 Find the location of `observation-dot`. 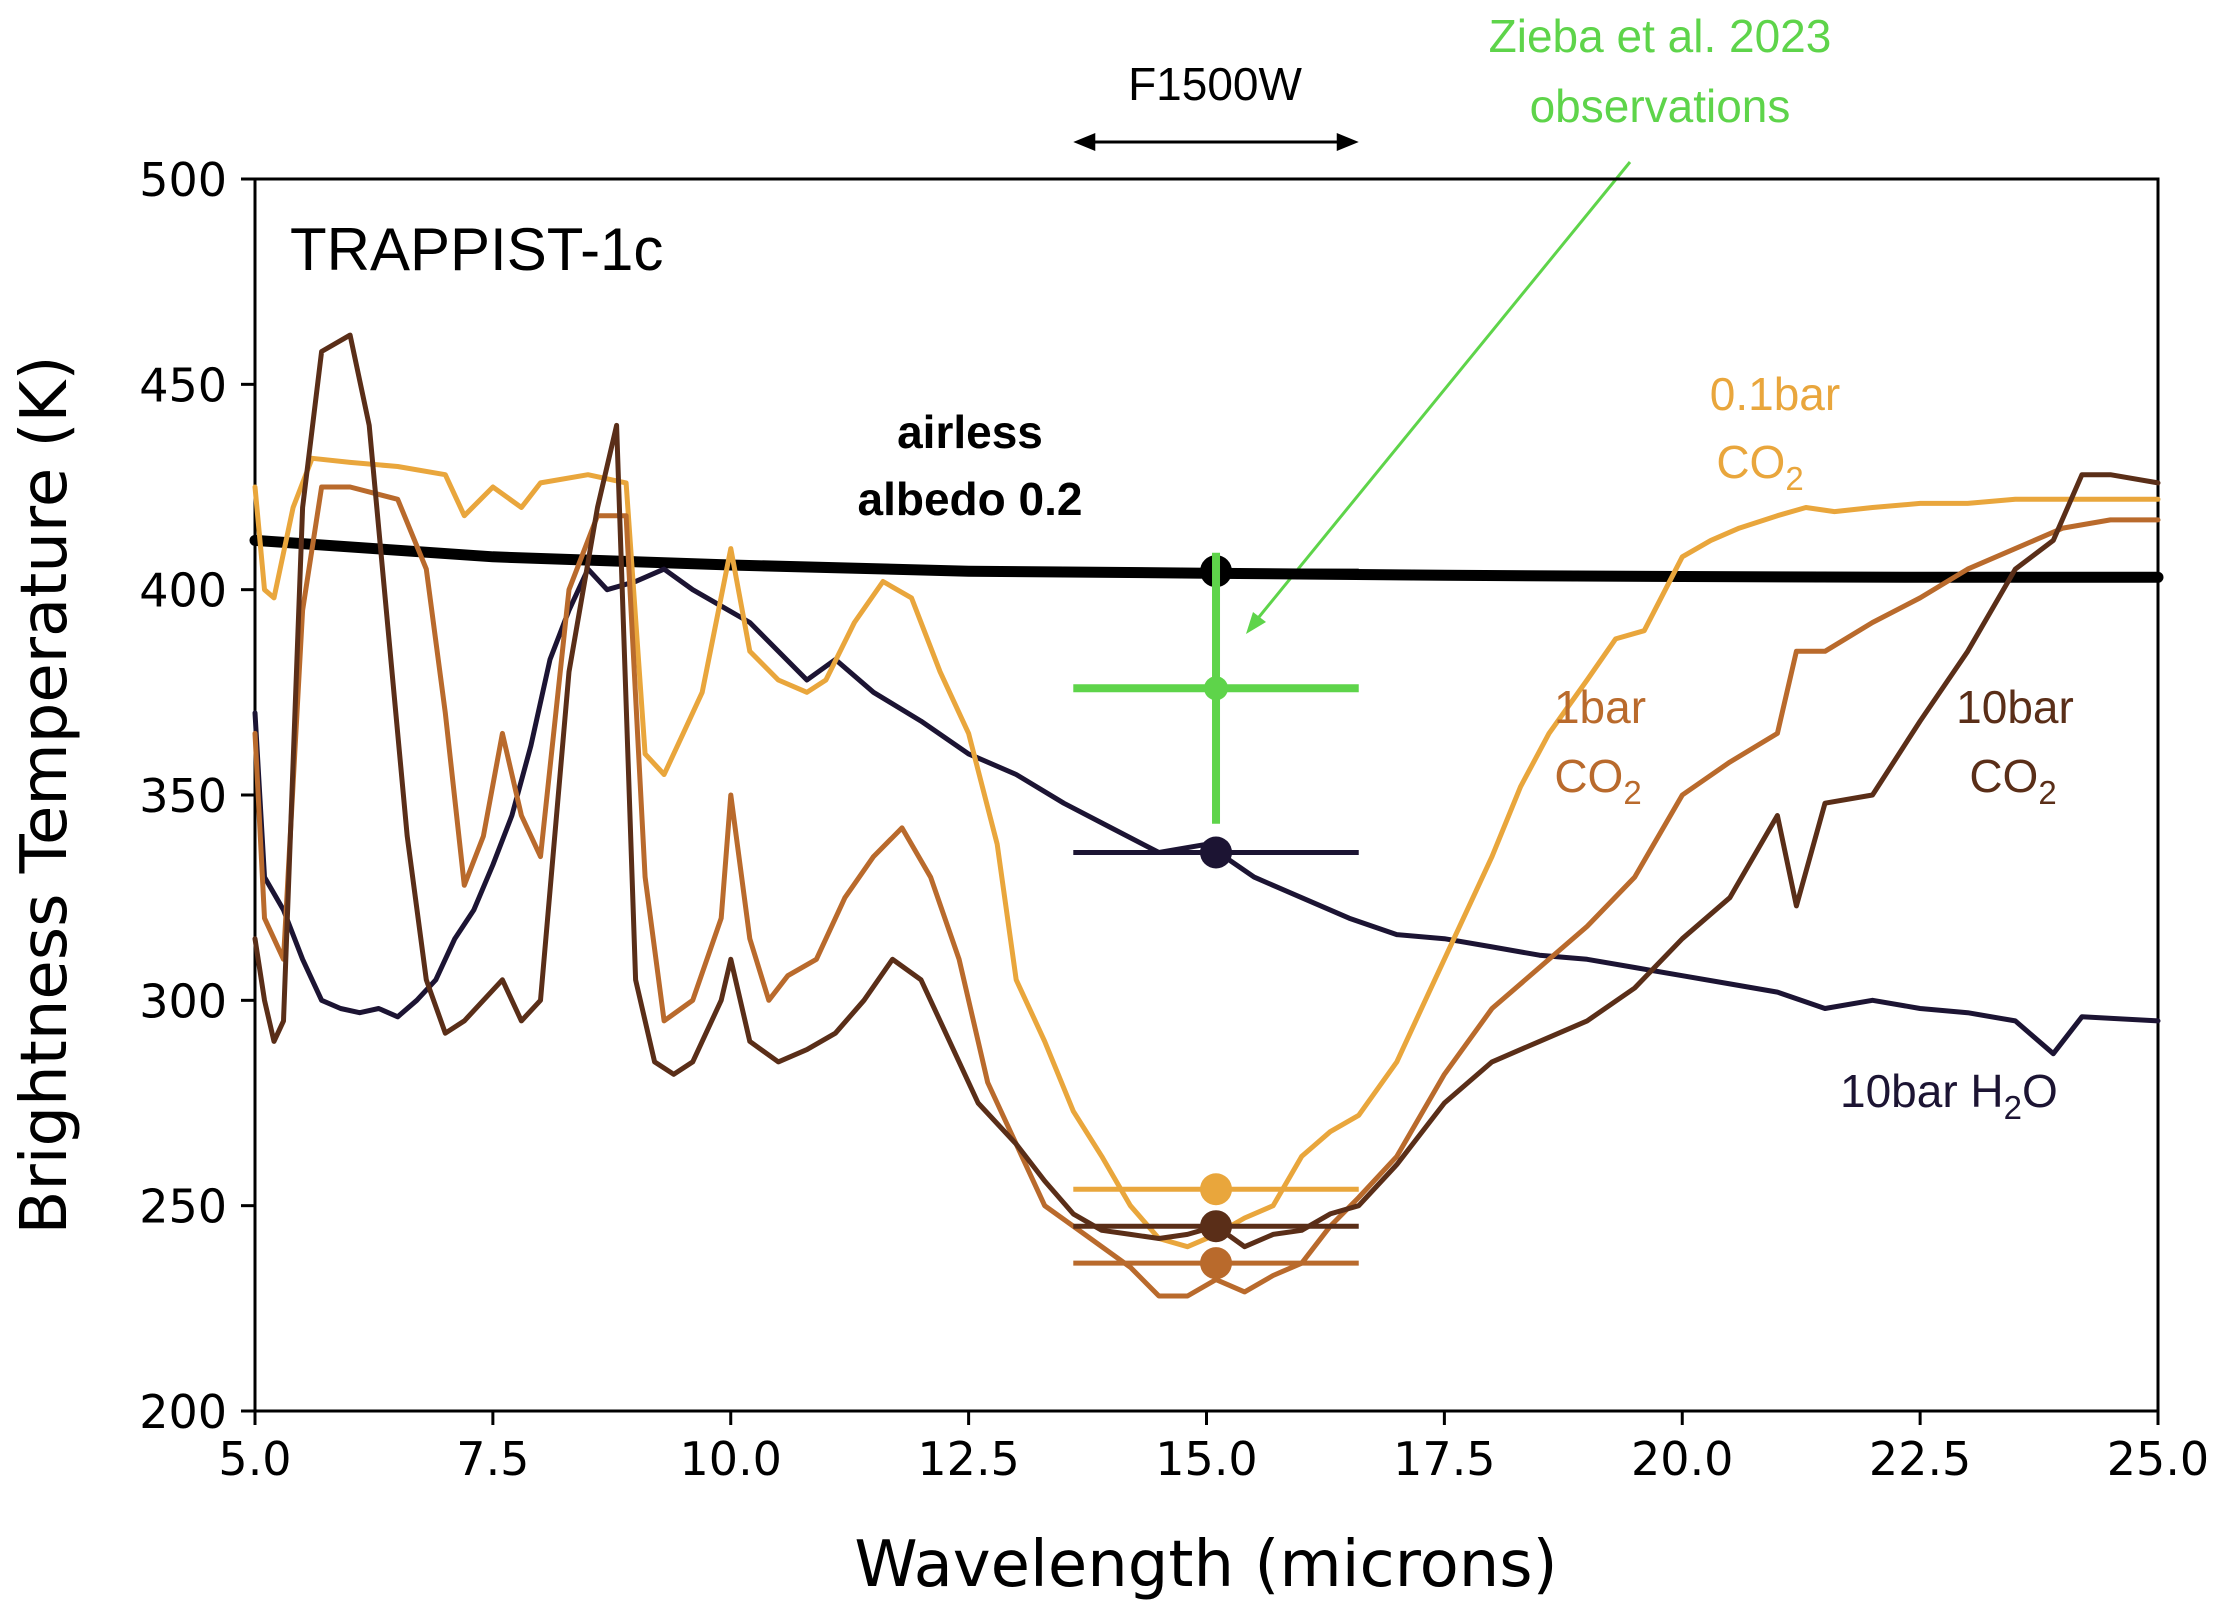

observation-dot is located at coordinates (1216, 688).